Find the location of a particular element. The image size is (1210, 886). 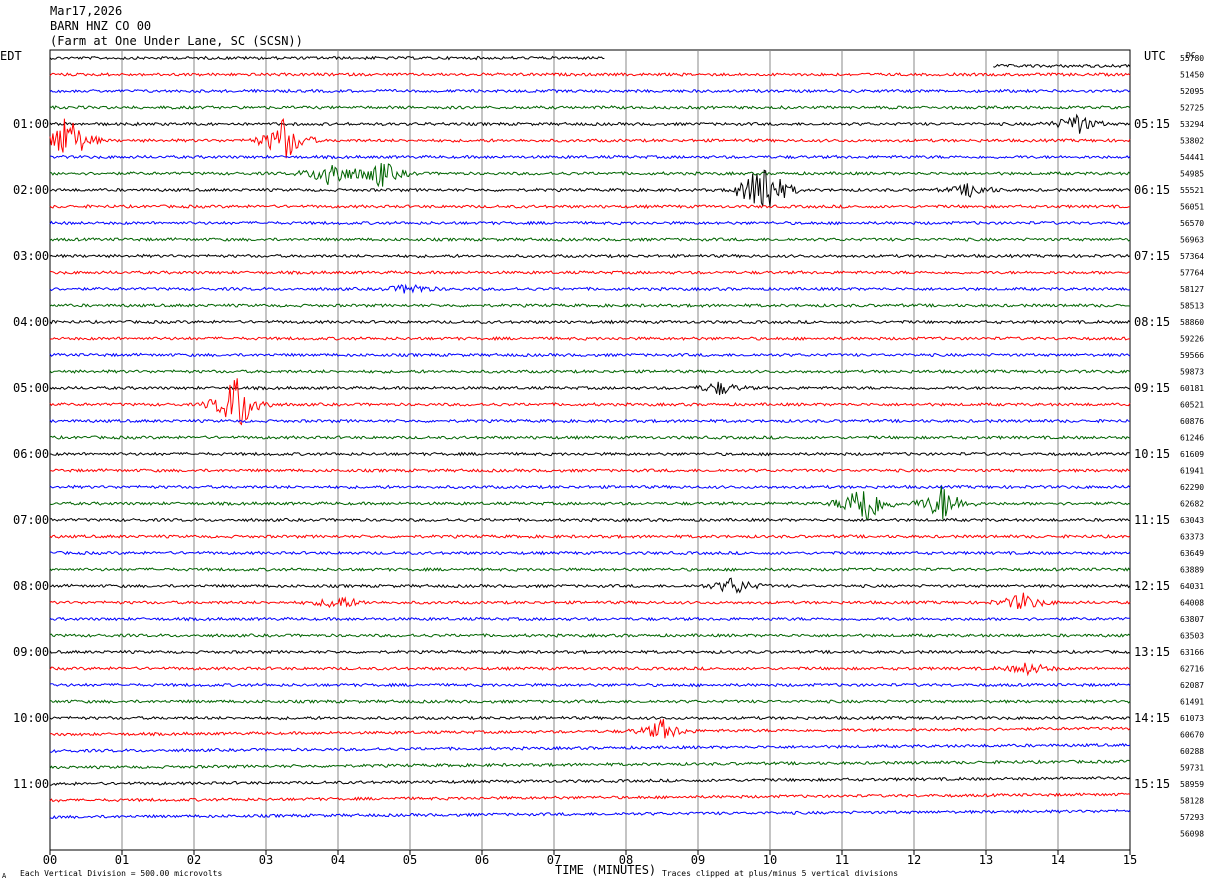

dc-offset-label: 57364 is located at coordinates (1192, 256).